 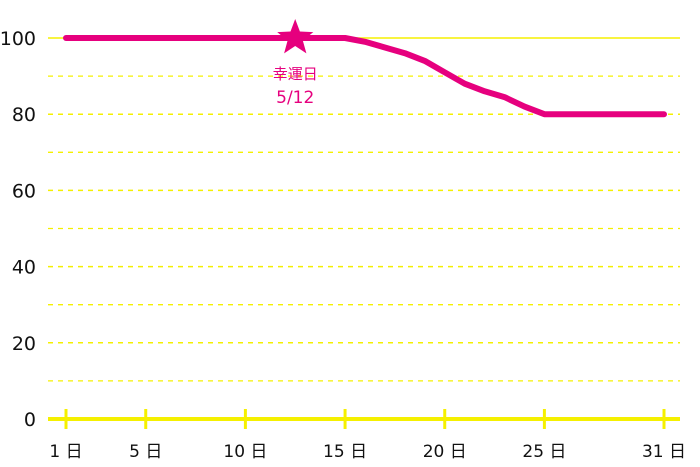 What do you see at coordinates (65, 452) in the screenshot?
I see `x-tick-label: 1 日` at bounding box center [65, 452].